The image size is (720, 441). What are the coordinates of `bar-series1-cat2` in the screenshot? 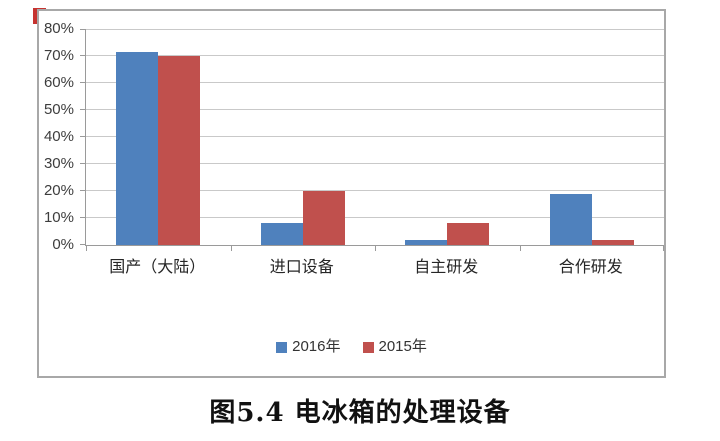 It's located at (281, 234).